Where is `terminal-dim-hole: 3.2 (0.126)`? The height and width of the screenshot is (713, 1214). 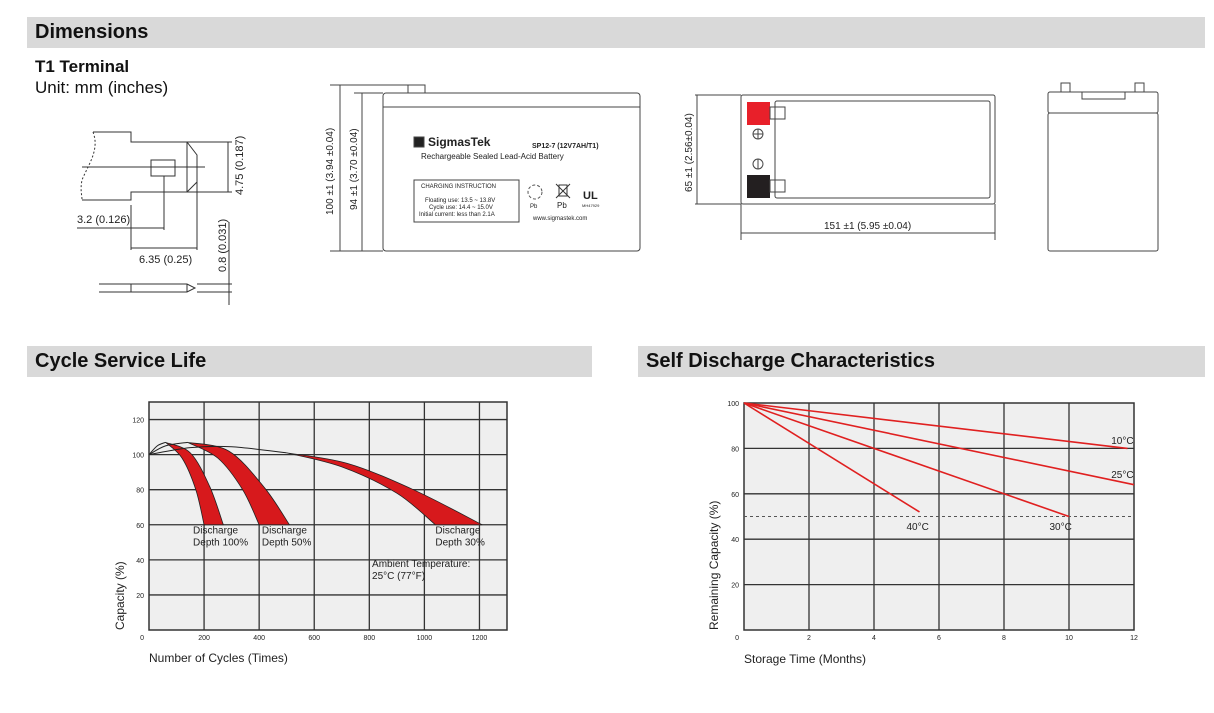 terminal-dim-hole: 3.2 (0.126) is located at coordinates (103, 220).